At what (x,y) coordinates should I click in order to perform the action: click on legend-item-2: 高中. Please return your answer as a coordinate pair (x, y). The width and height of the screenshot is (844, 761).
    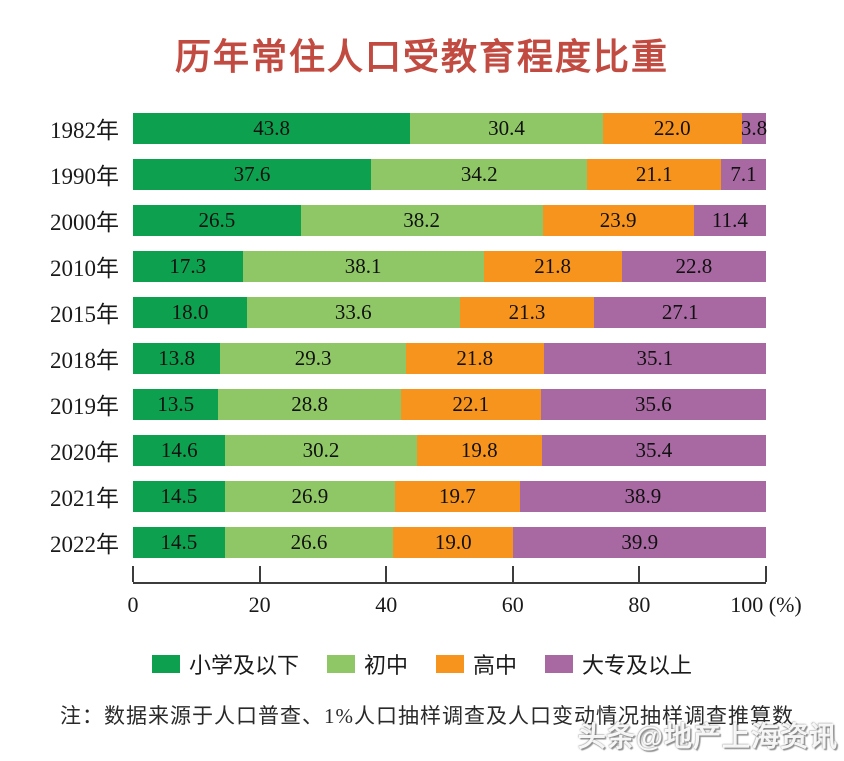
    Looking at the image, I should click on (476, 664).